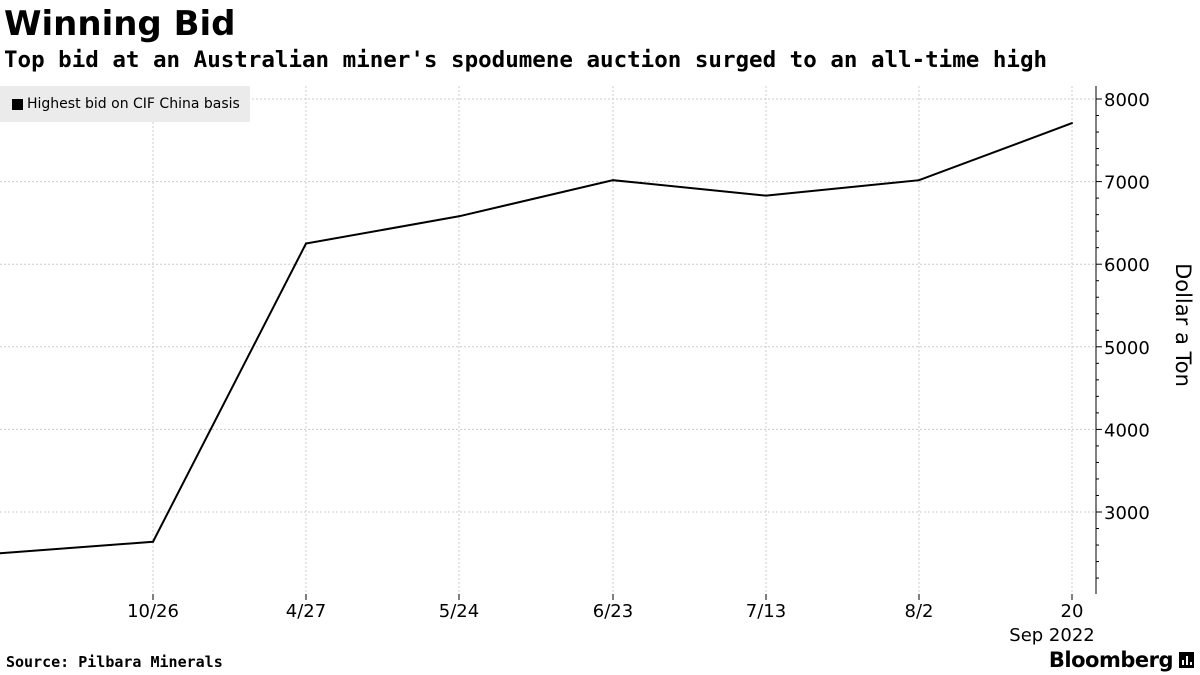 Image resolution: width=1200 pixels, height=675 pixels. What do you see at coordinates (1127, 430) in the screenshot?
I see `y-tick-label: 4000` at bounding box center [1127, 430].